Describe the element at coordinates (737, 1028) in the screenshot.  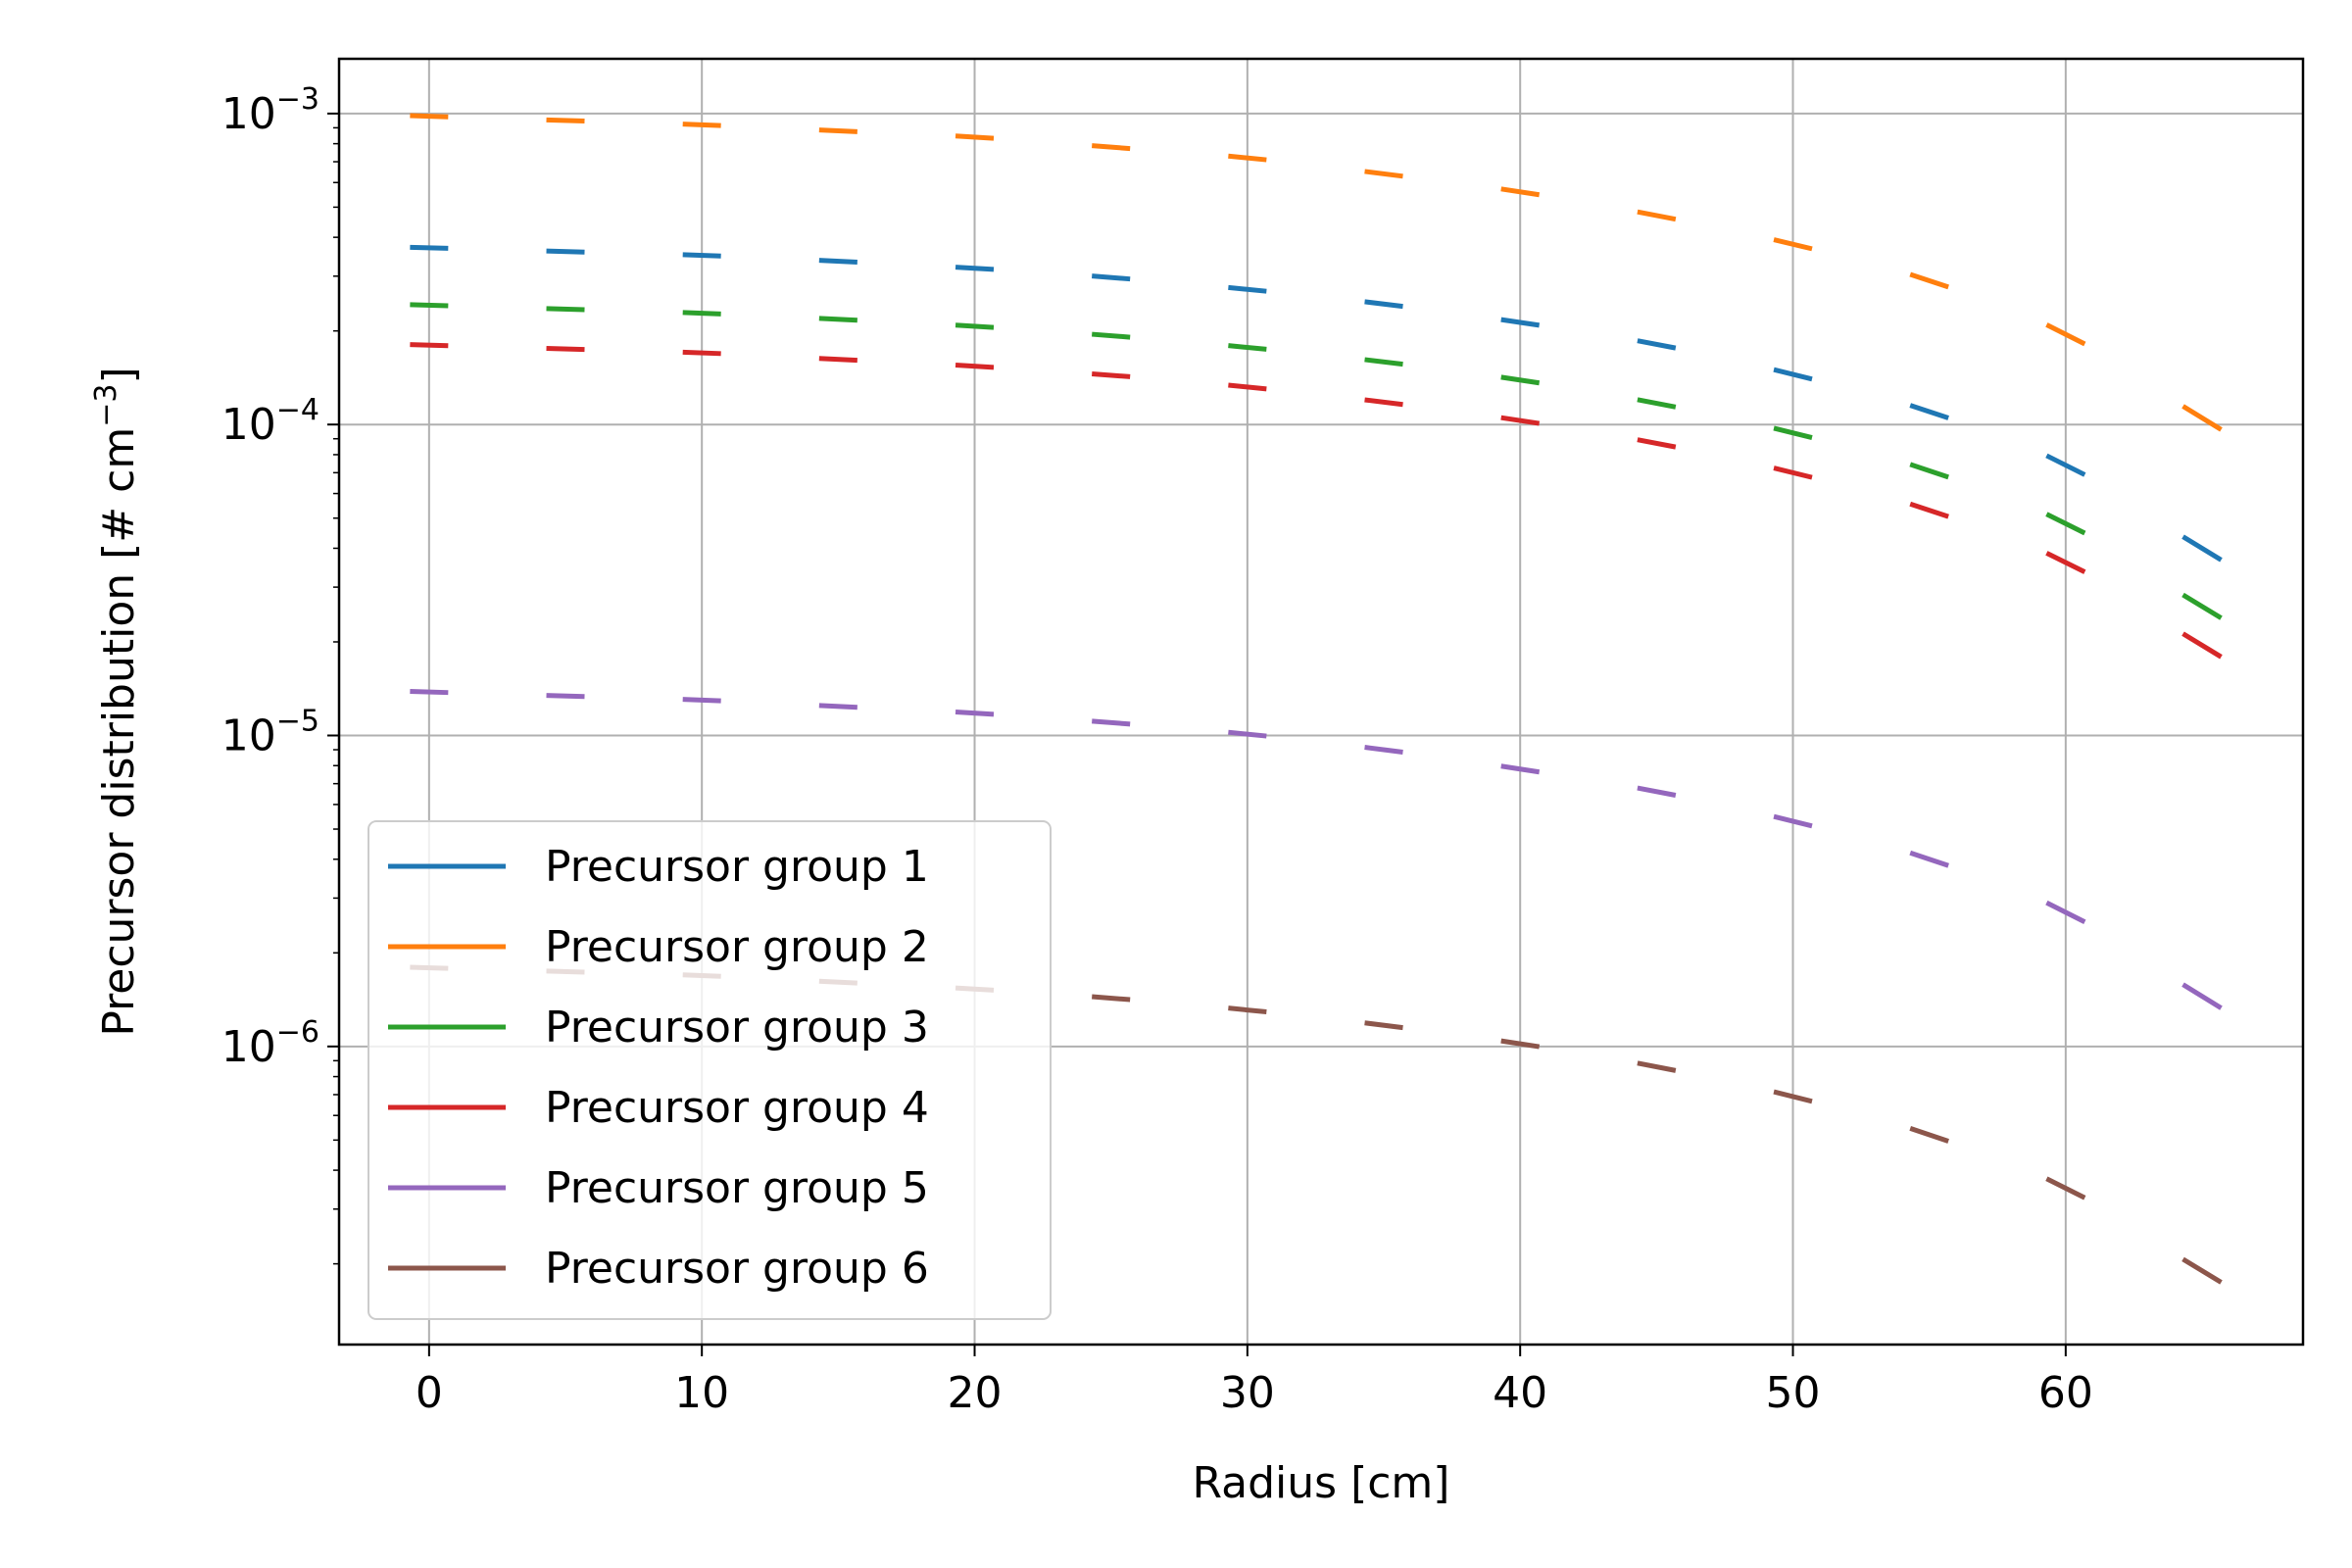
I see `legend-label: Precursor group 3` at that location.